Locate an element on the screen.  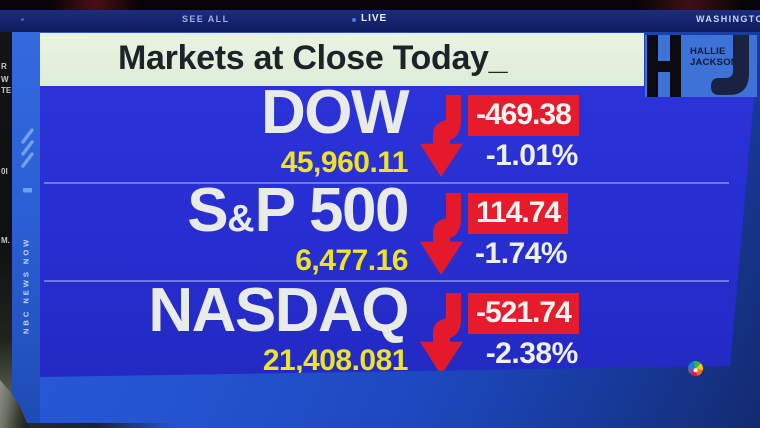
change-percent: -1.01% is located at coordinates (531, 155).